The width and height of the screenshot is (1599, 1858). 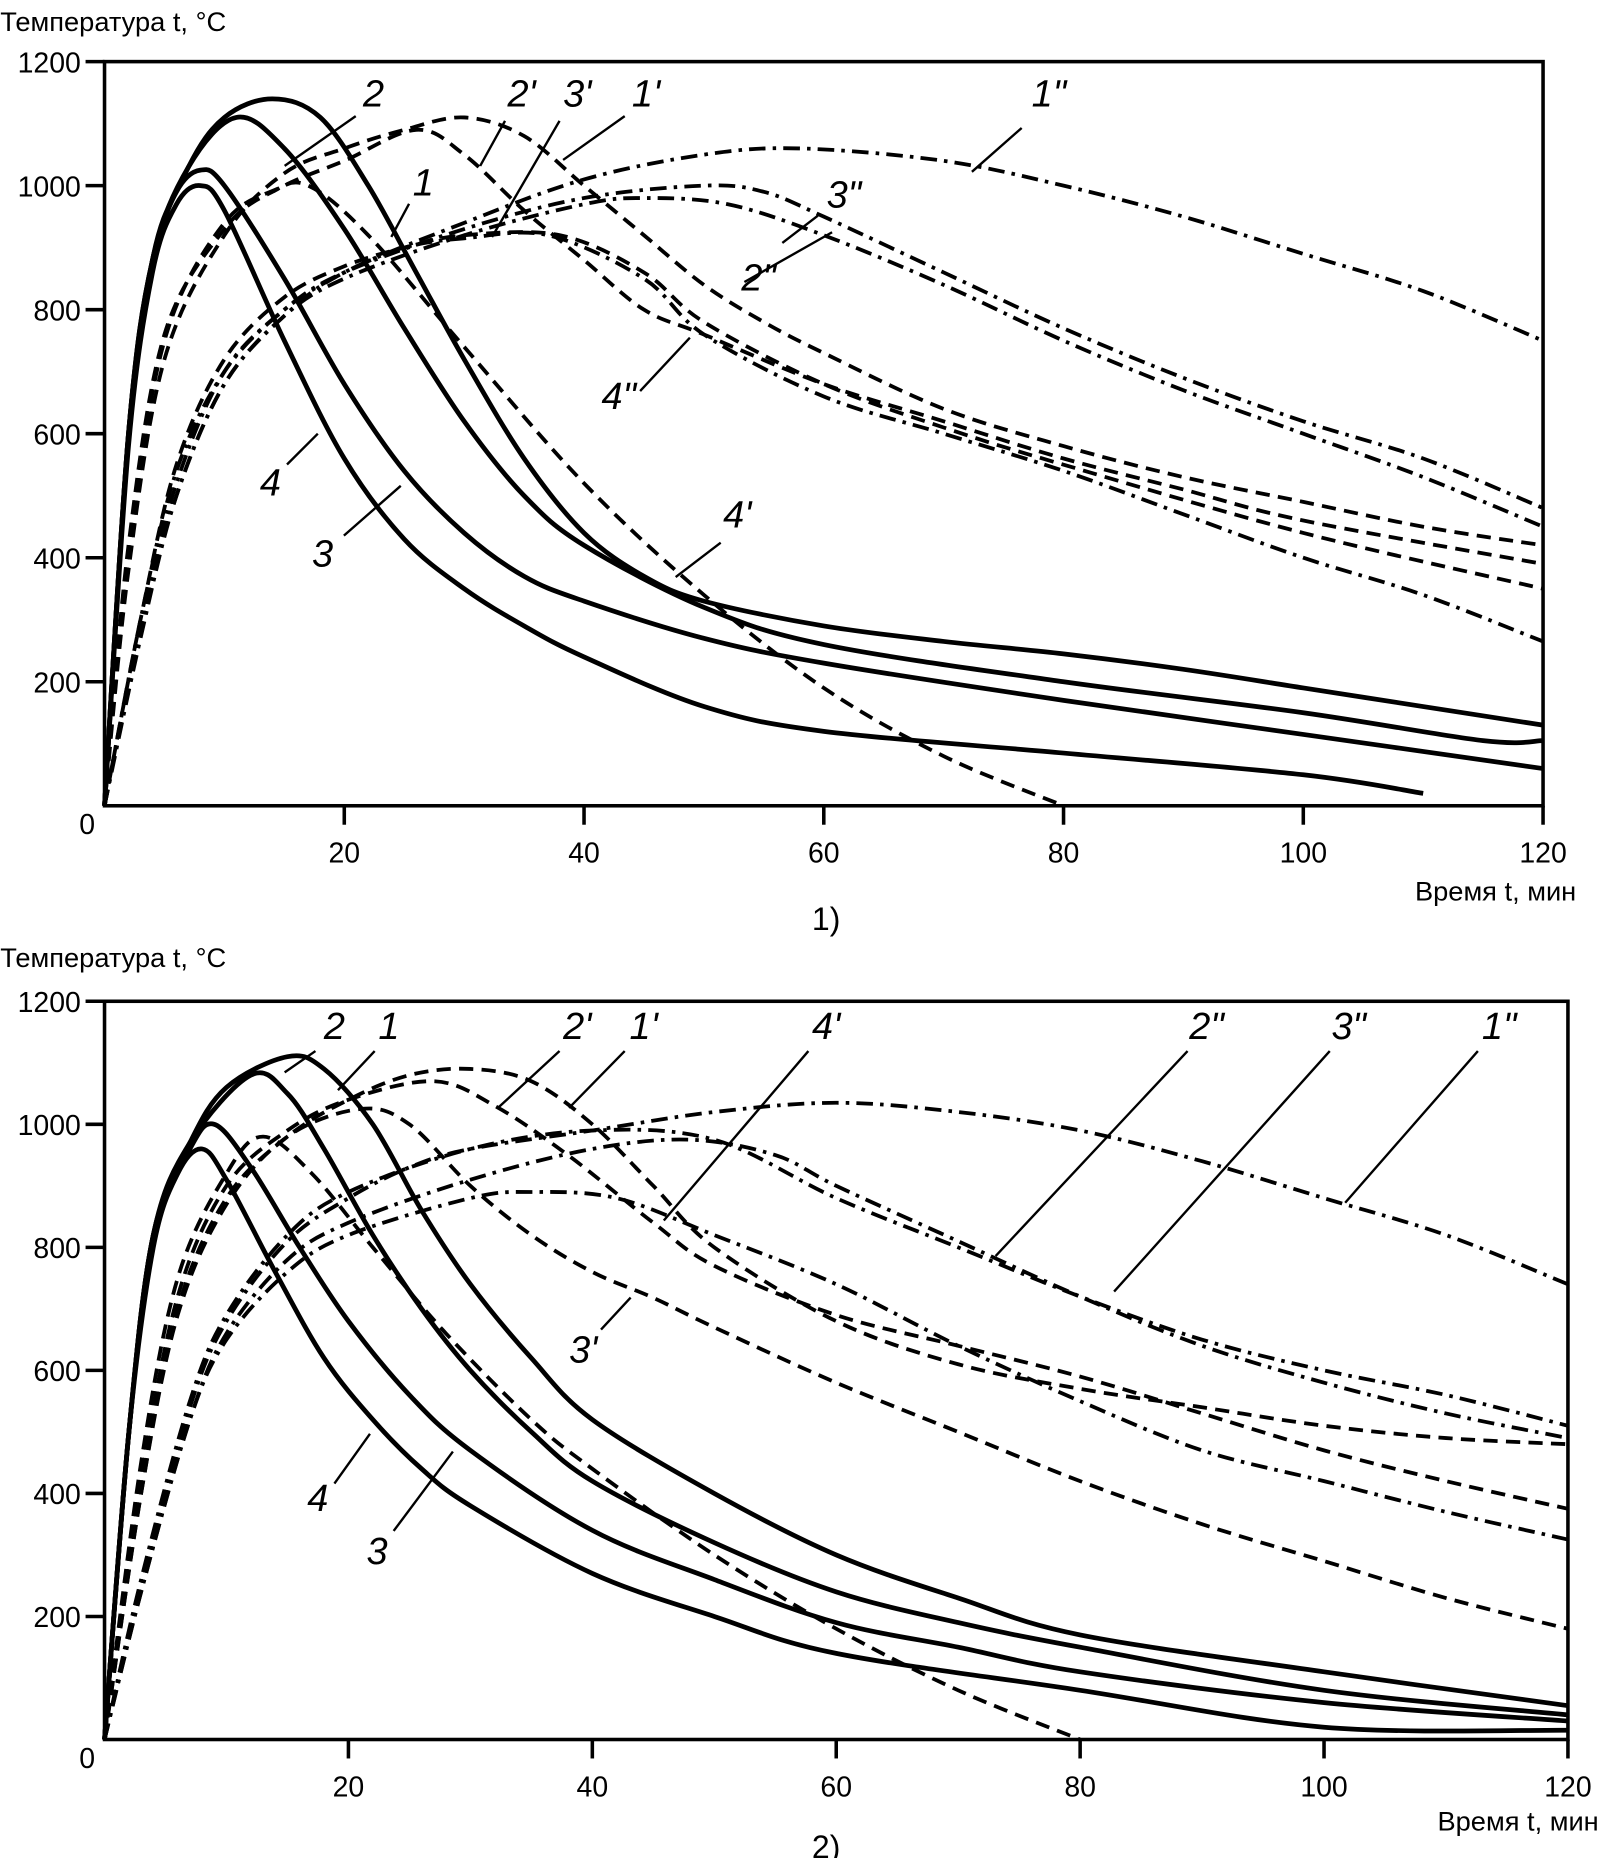 What do you see at coordinates (620, 397) in the screenshot?
I see `series-label: 4"` at bounding box center [620, 397].